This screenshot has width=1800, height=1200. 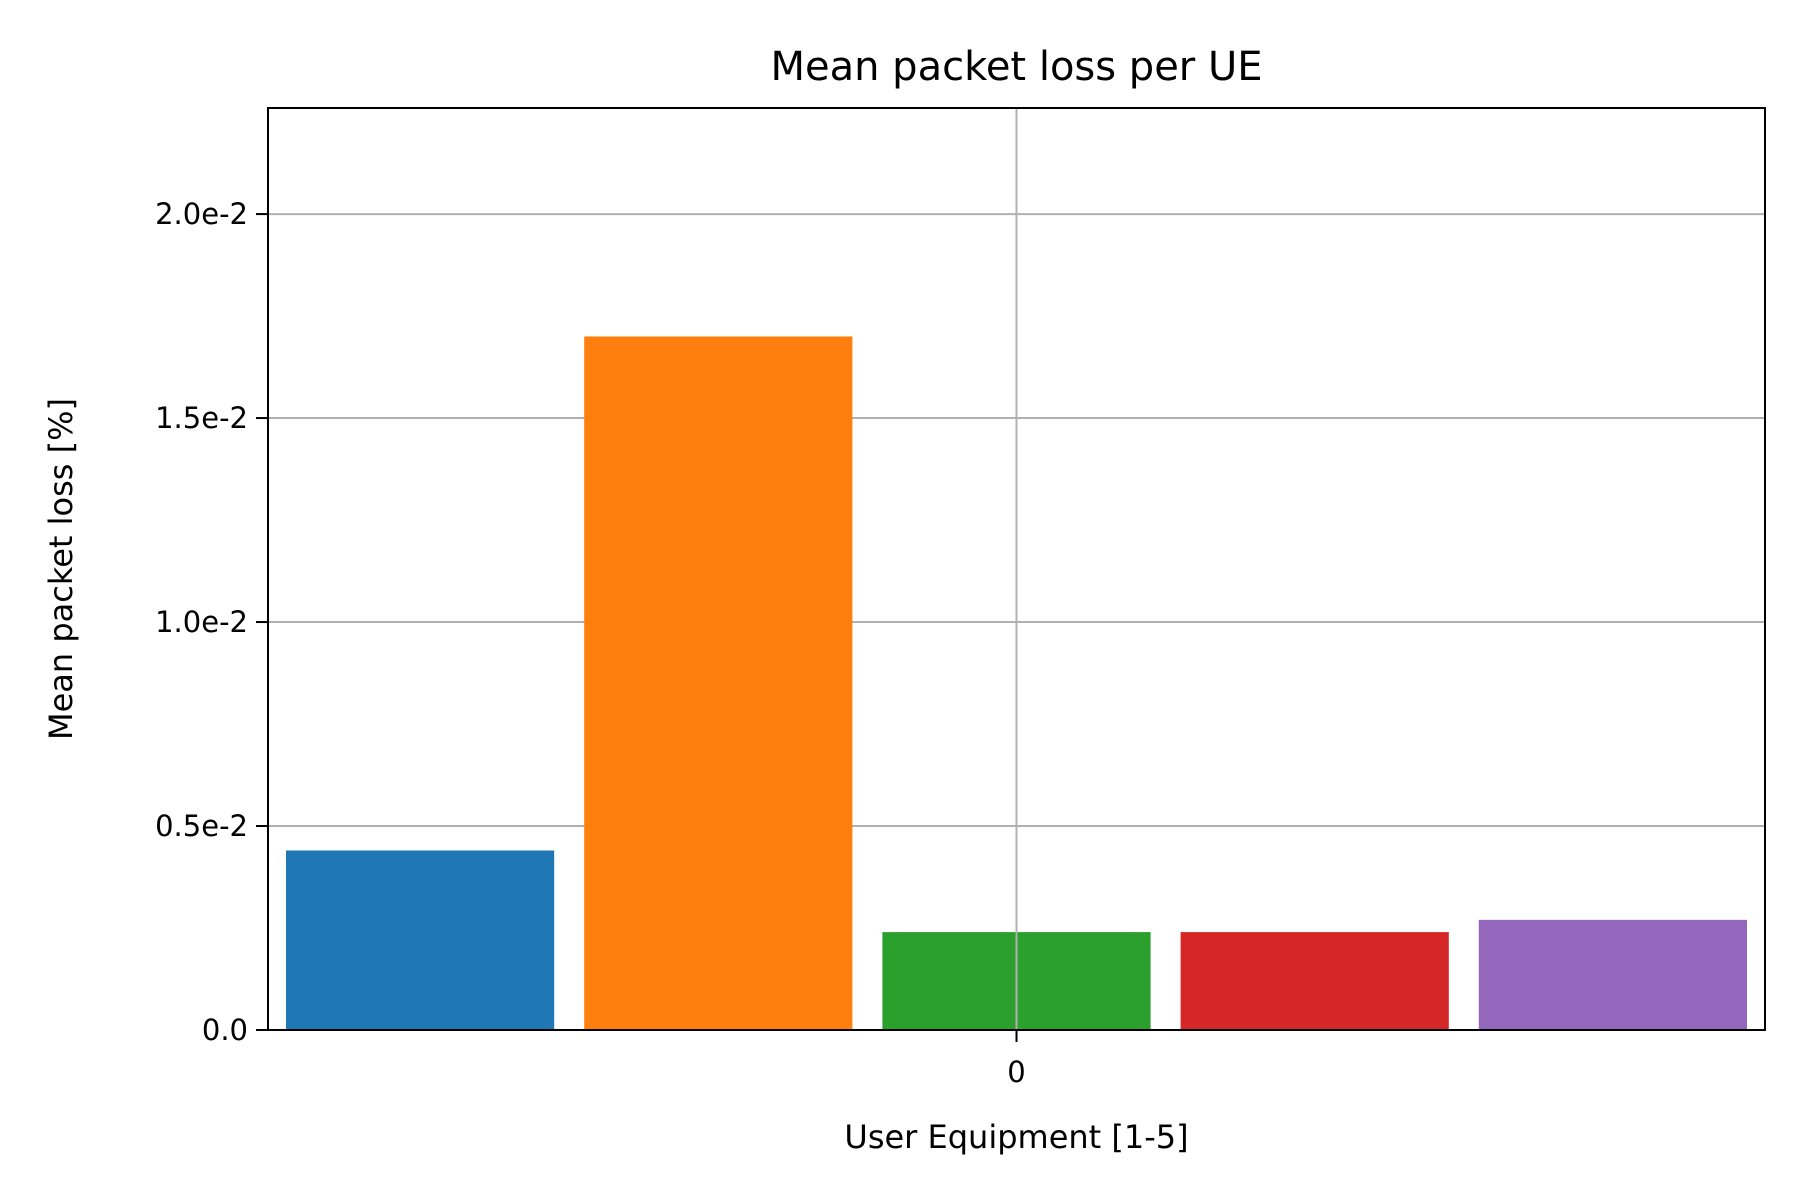 I want to click on x-tick-label: 0, so click(x=1016, y=1072).